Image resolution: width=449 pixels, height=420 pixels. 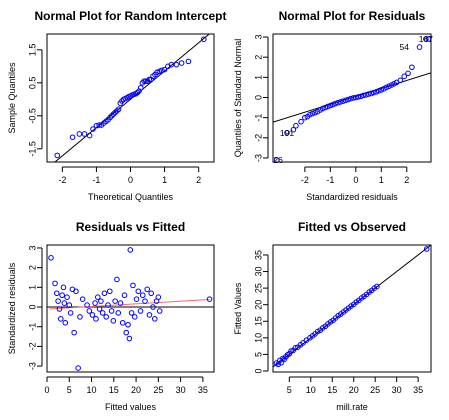 What do you see at coordinates (406, 180) in the screenshot?
I see `x-tick-label: 2` at bounding box center [406, 180].